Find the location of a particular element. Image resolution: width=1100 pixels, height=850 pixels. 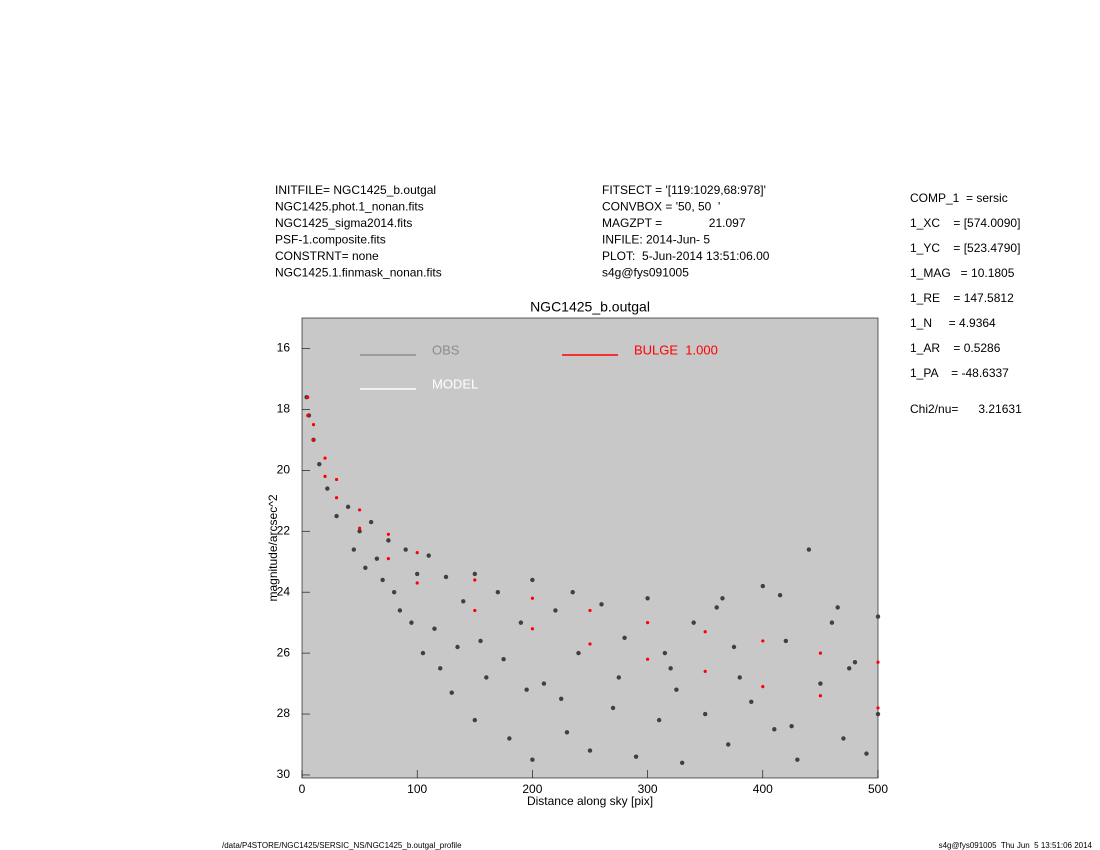

x-tick-label: 100 is located at coordinates (417, 789).